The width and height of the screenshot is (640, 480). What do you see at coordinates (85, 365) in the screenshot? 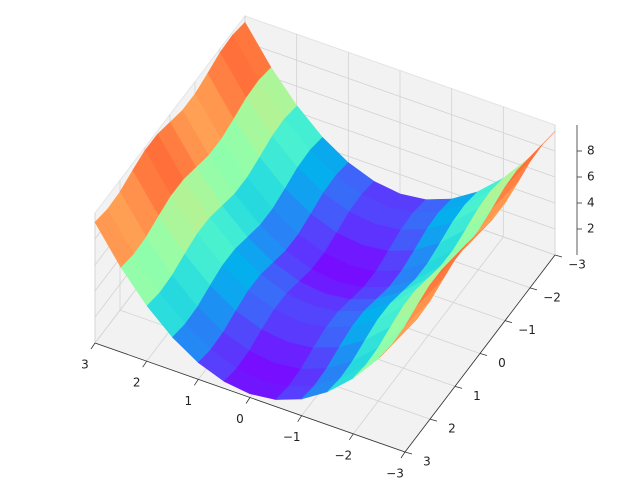
I see `x-tick-label: 3` at bounding box center [85, 365].